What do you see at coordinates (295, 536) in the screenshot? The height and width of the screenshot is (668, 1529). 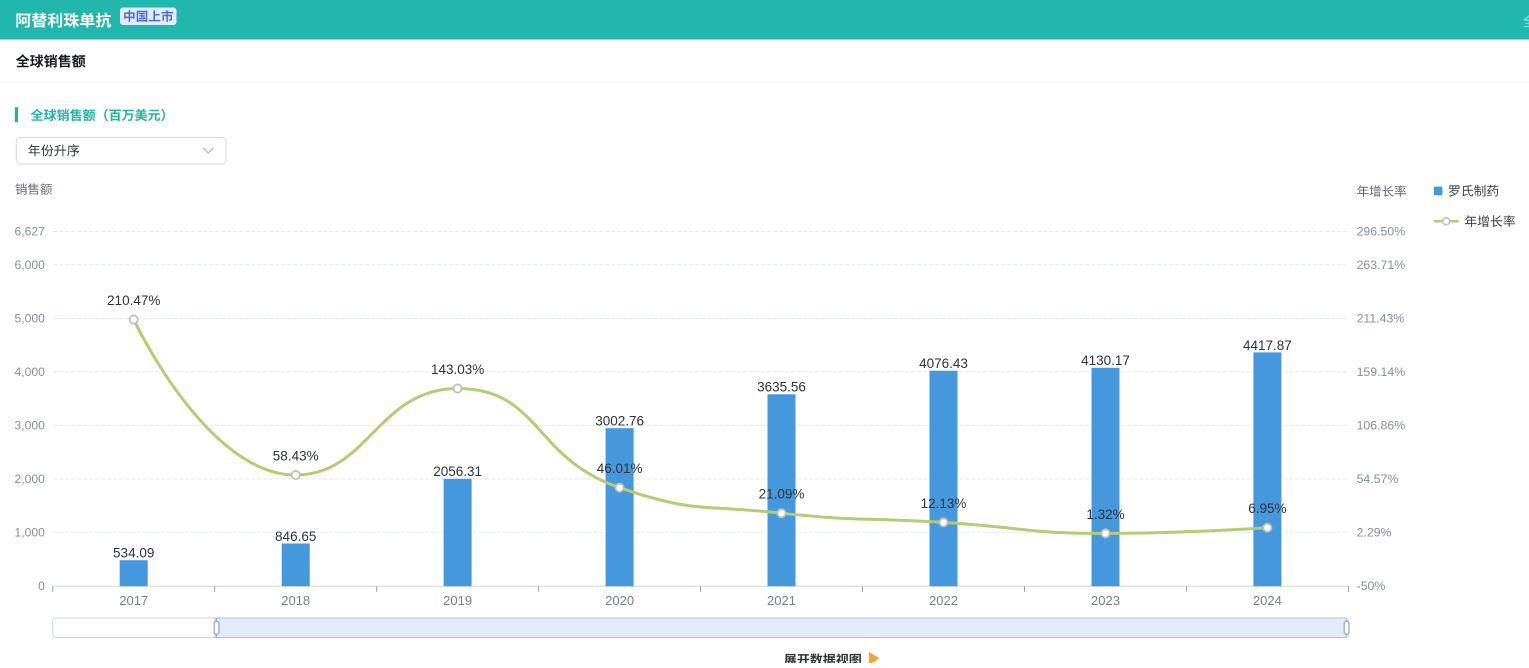 I see `svg-text: 846.65` at bounding box center [295, 536].